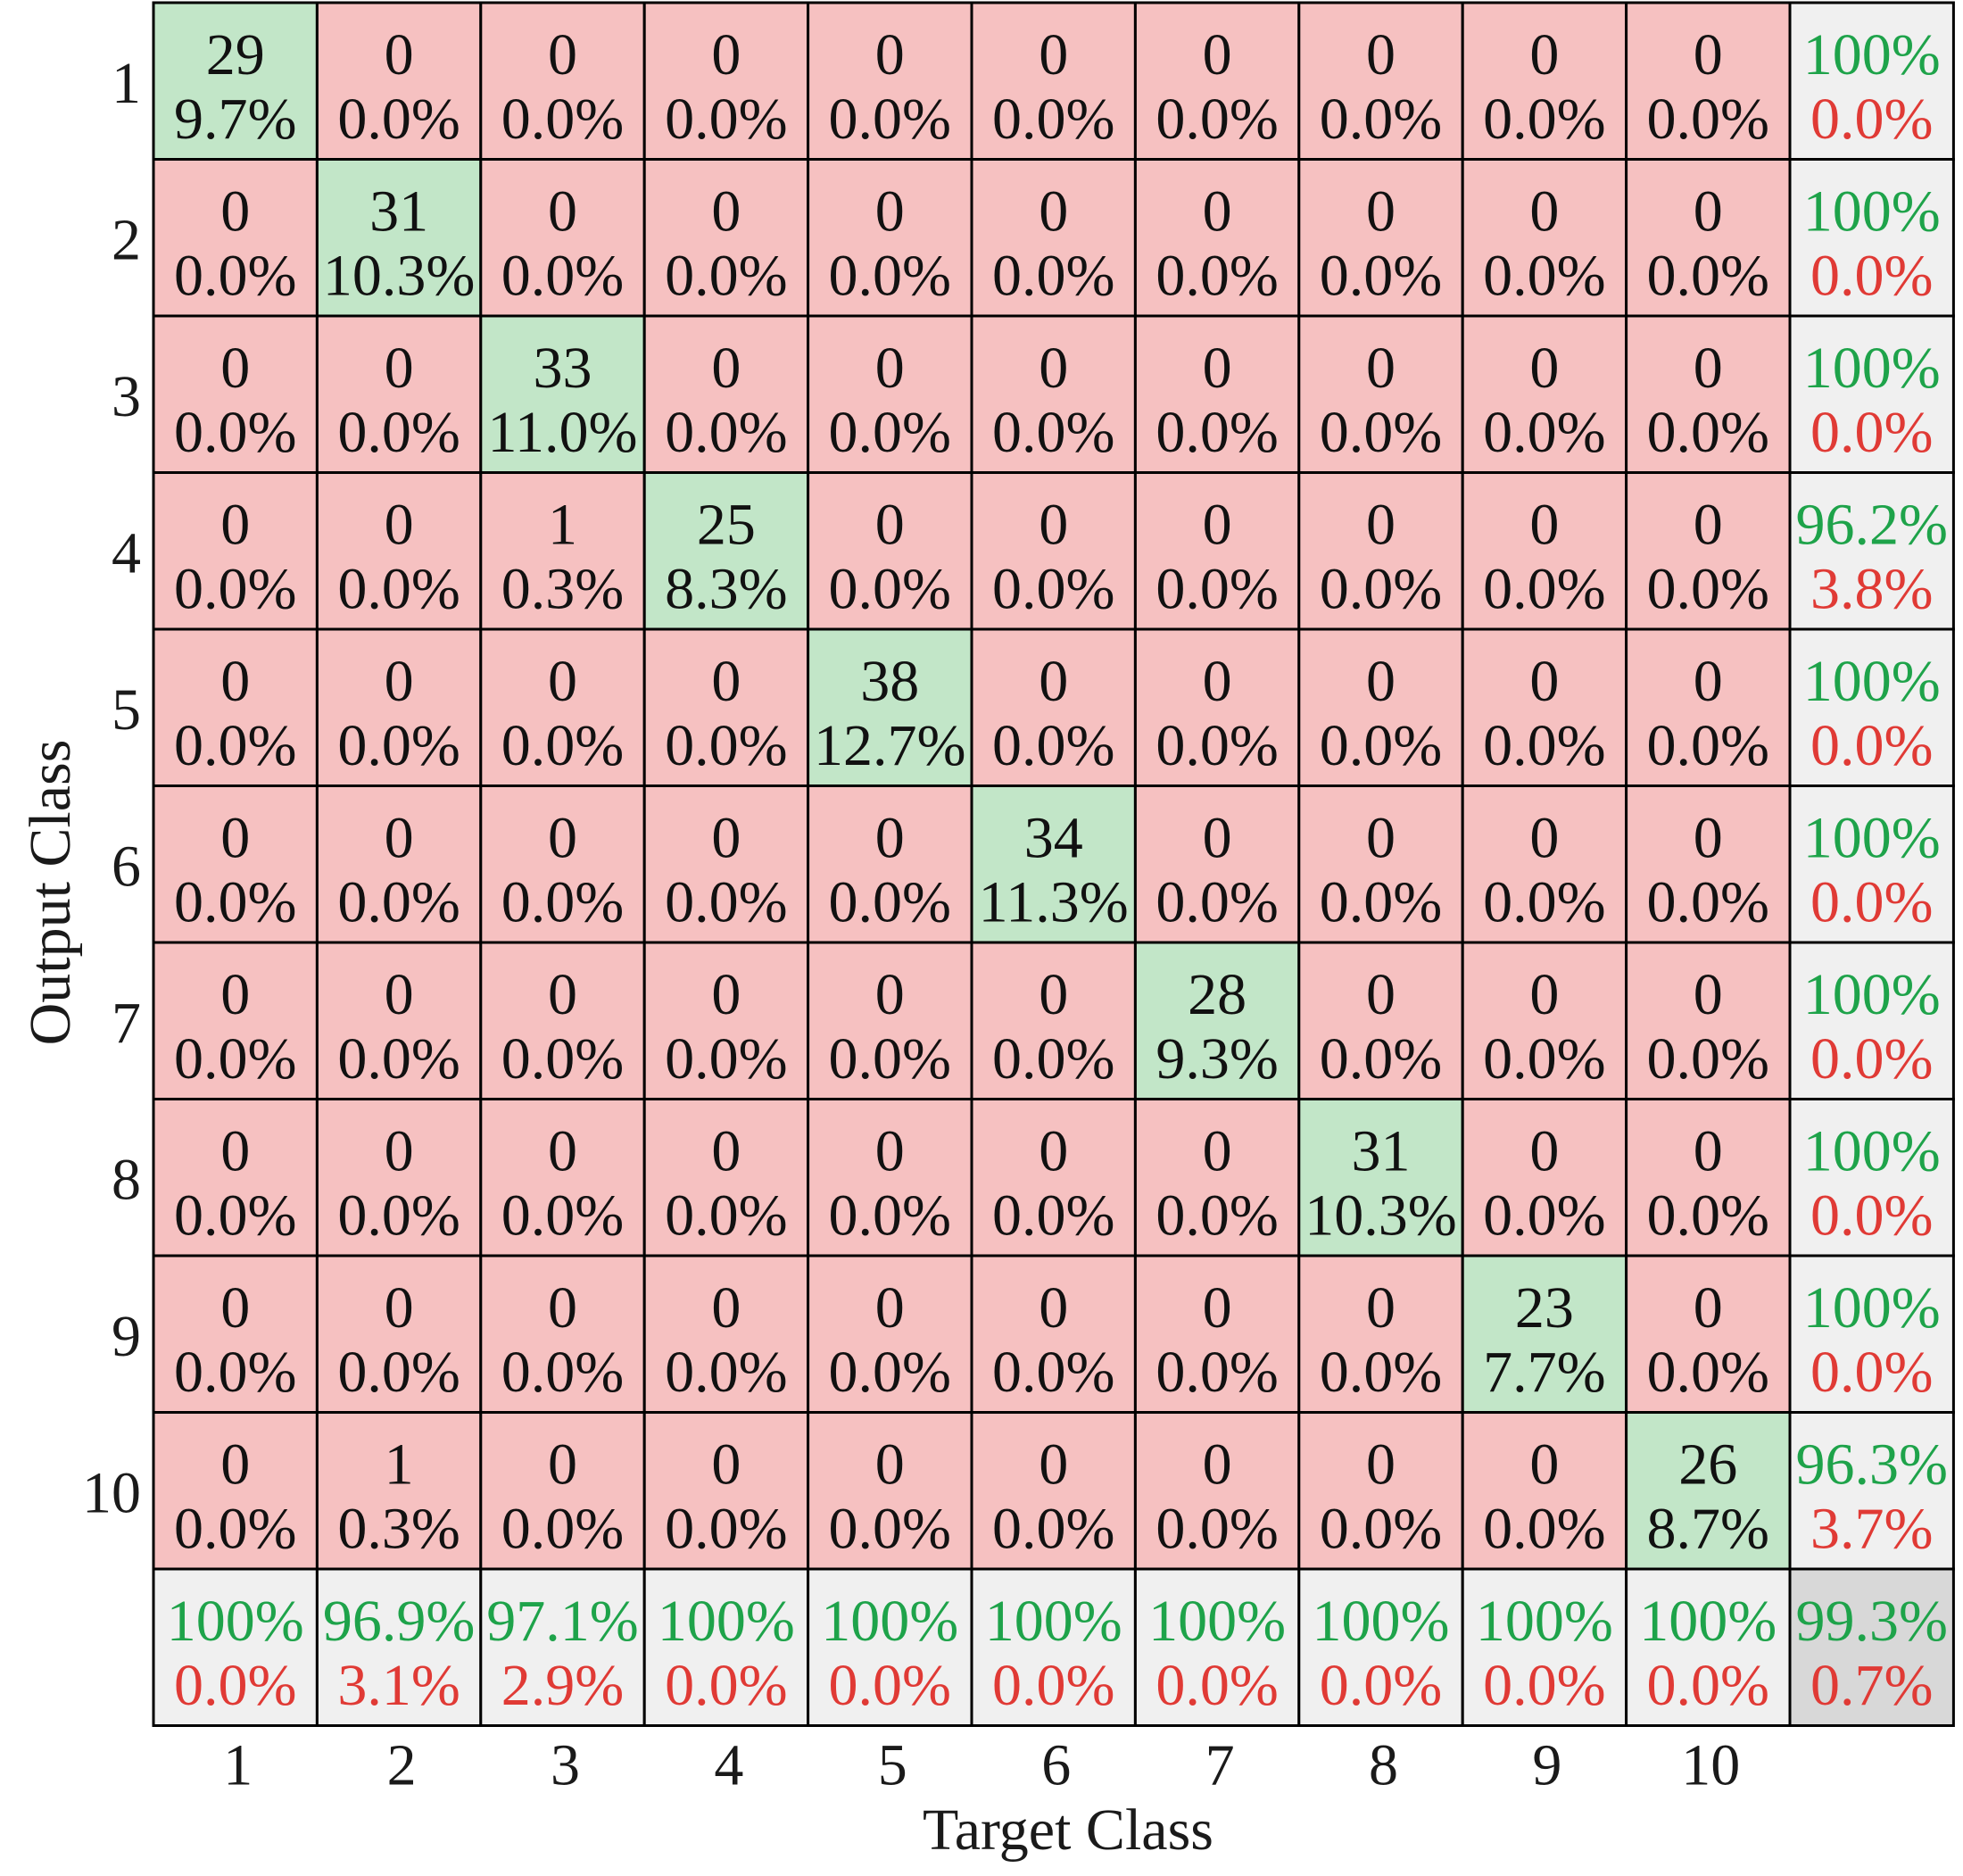 The height and width of the screenshot is (1876, 1963). Describe the element at coordinates (1708, 1529) in the screenshot. I see `matrix-cell-bottom: 8.7%` at that location.